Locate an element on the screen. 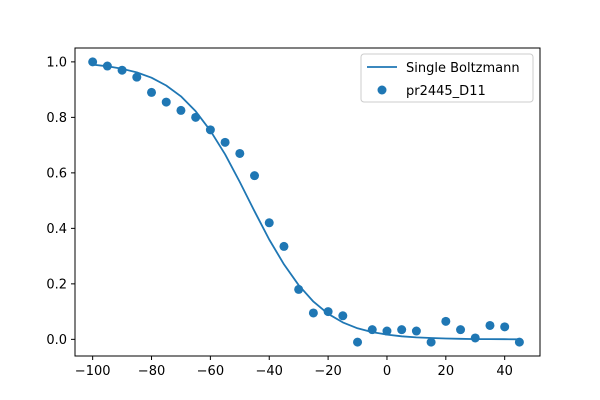  y-tick-label: 0.6 is located at coordinates (56, 173).